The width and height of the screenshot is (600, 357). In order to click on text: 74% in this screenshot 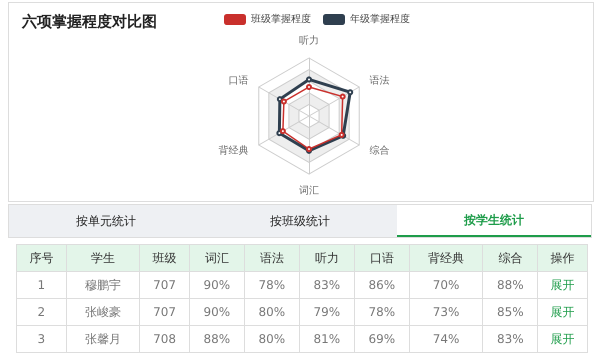, I will do `click(446, 339)`.